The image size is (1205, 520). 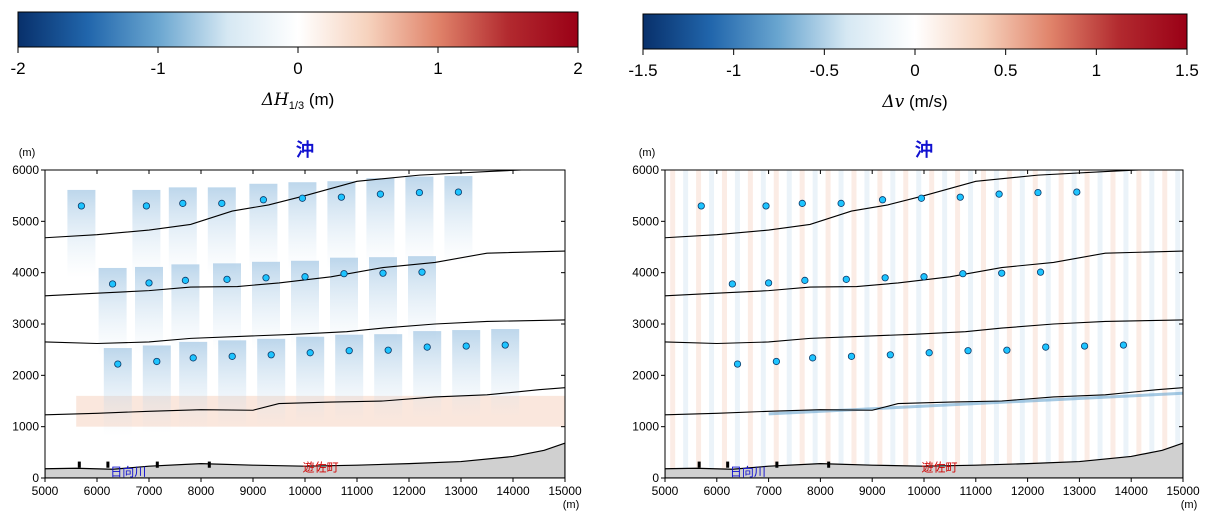 I want to click on colorbar-tick-label: 0.5, so click(x=1006, y=70).